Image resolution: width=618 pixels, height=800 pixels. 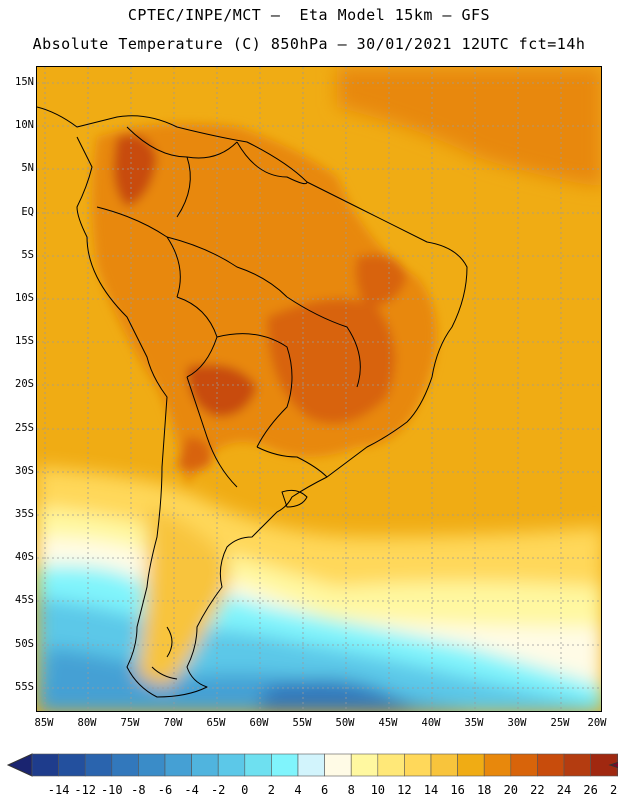 I want to click on lon-label: 70W, so click(x=173, y=723).